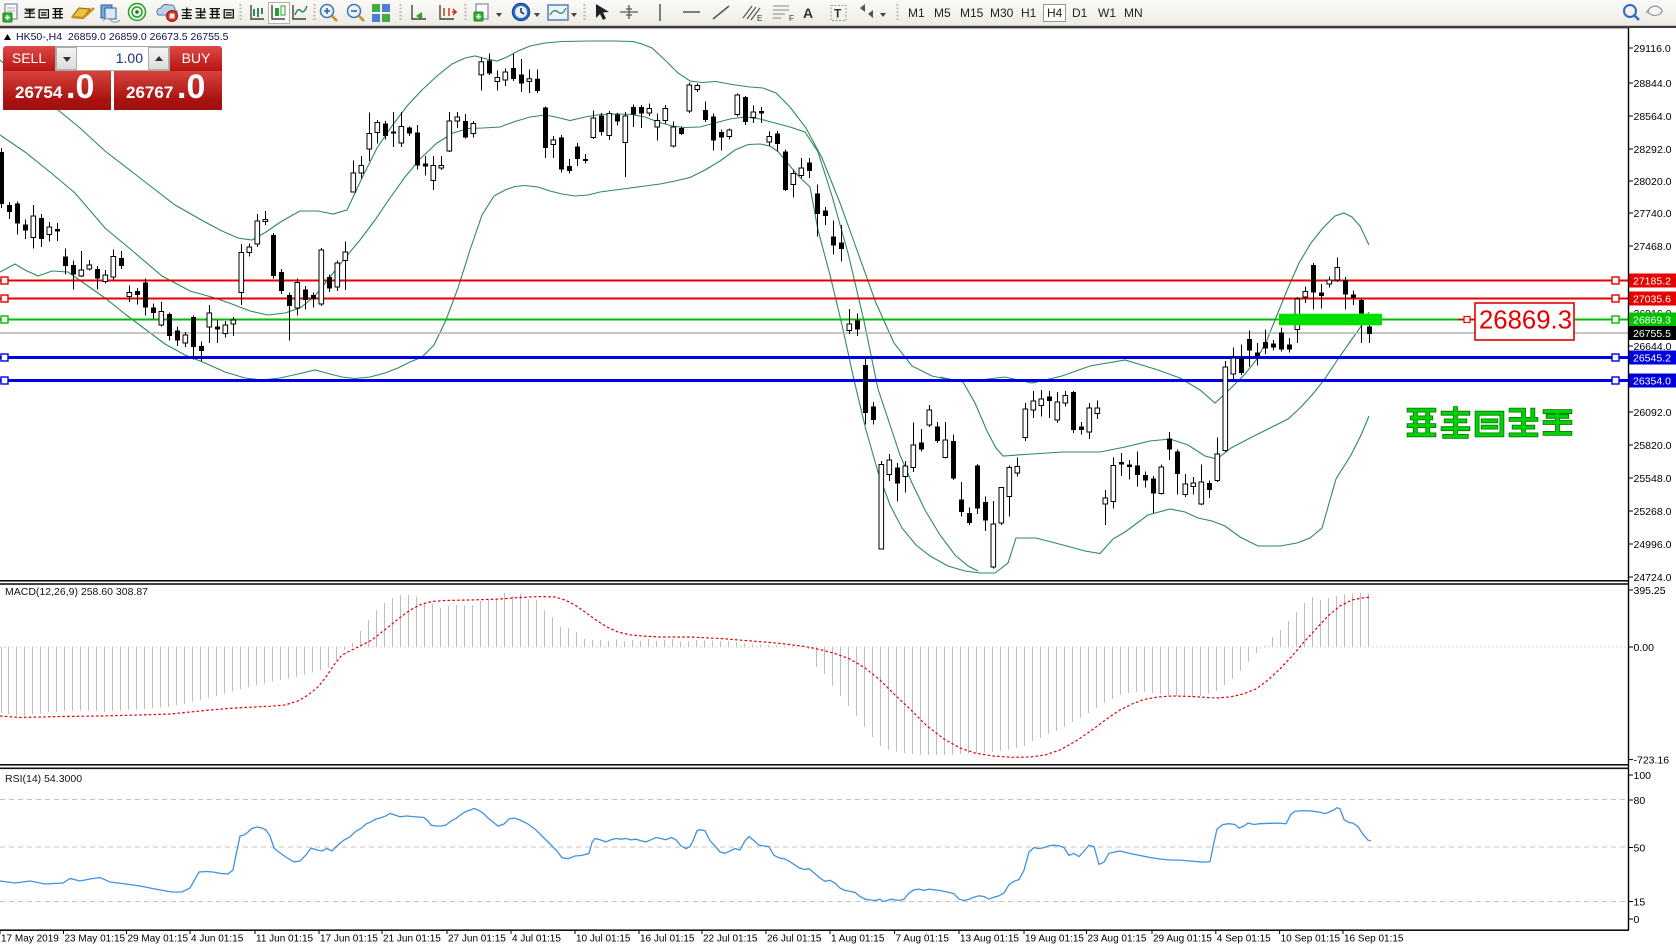  I want to click on svg-text: 17 Jun 01:15, so click(349, 939).